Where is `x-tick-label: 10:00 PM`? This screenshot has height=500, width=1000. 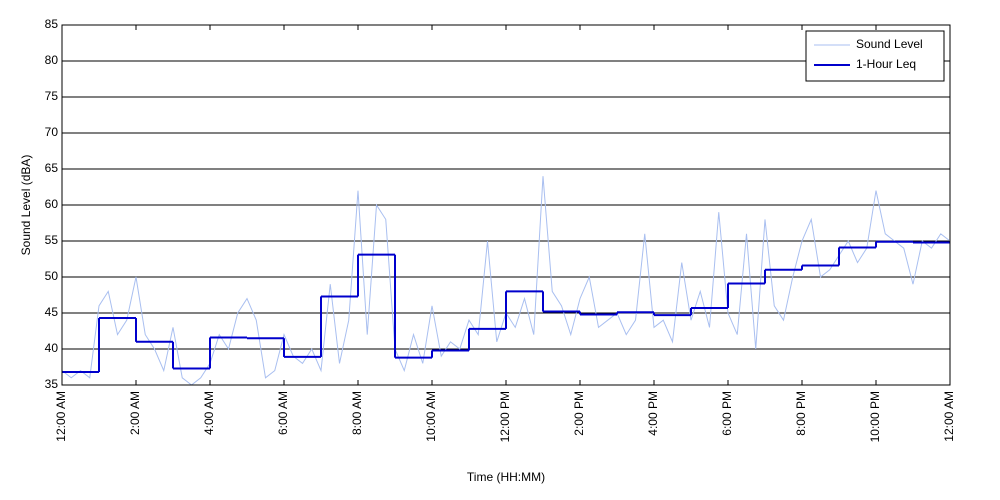
x-tick-label: 10:00 PM is located at coordinates (875, 416).